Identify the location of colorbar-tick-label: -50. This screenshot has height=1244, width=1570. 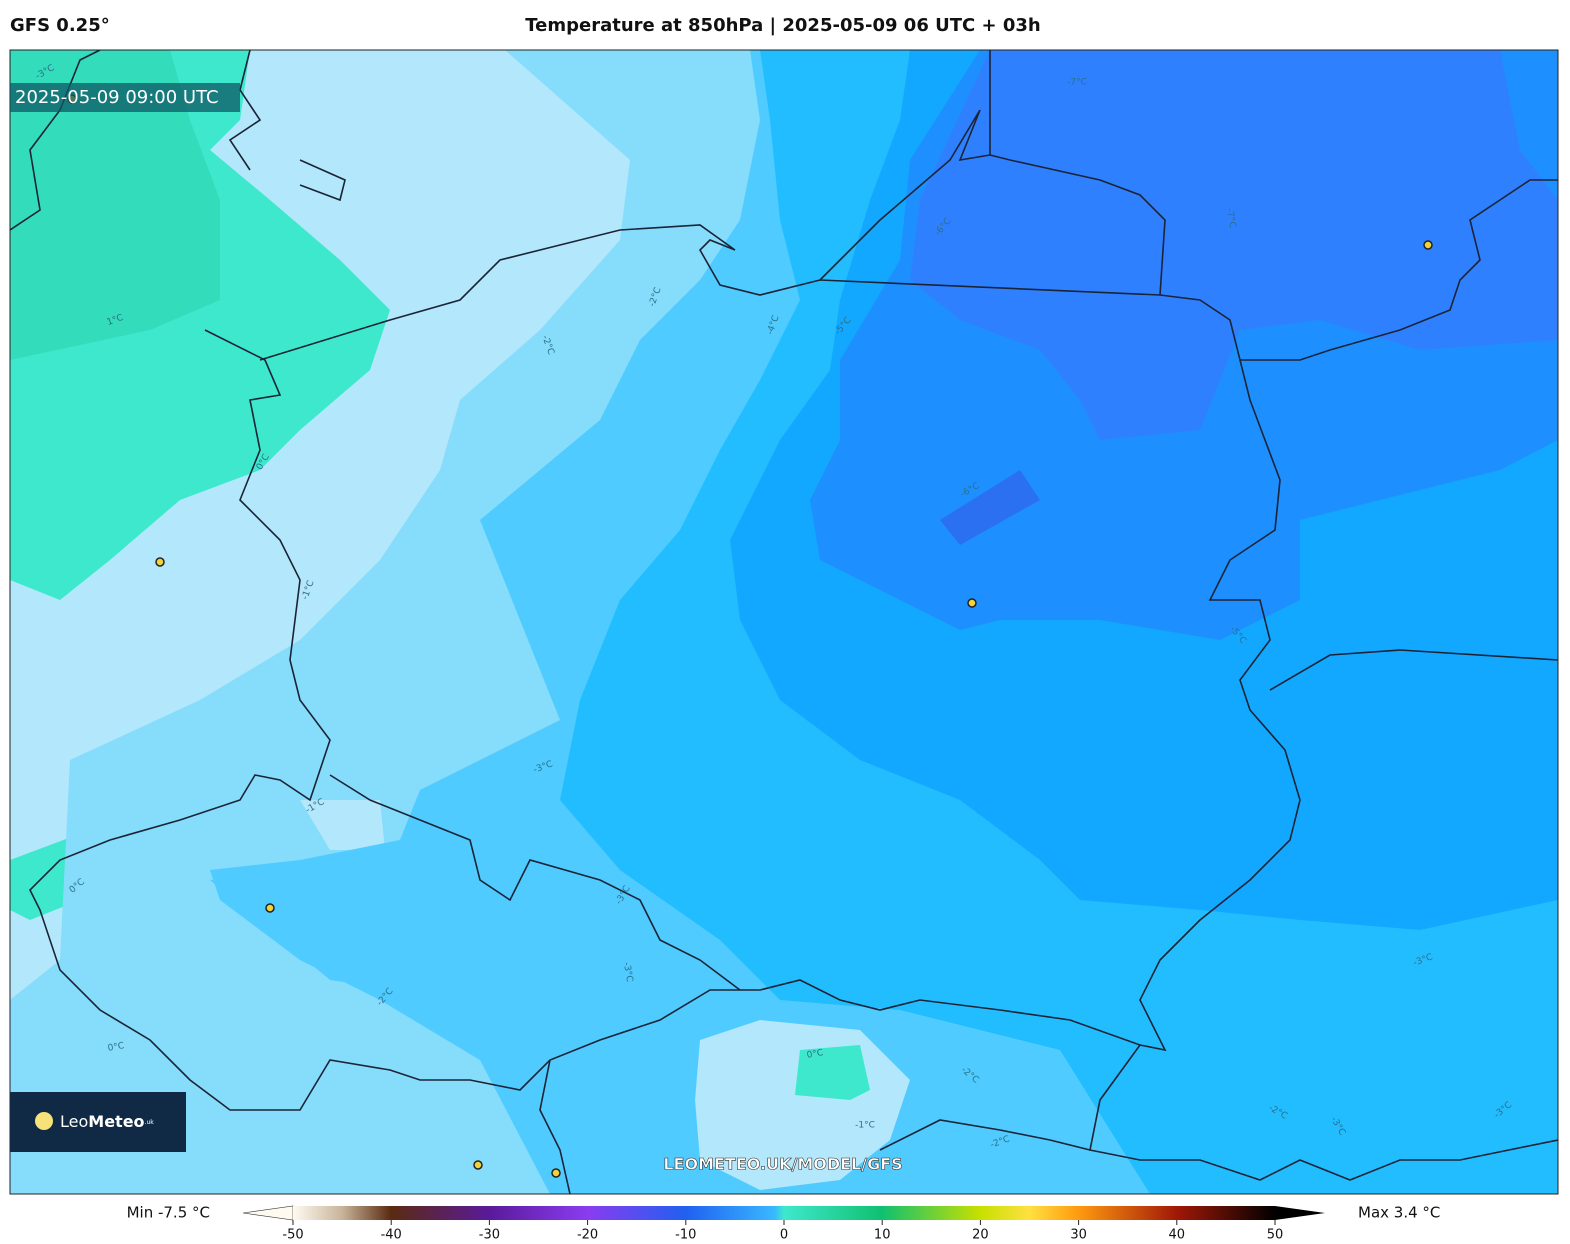
(292, 1235).